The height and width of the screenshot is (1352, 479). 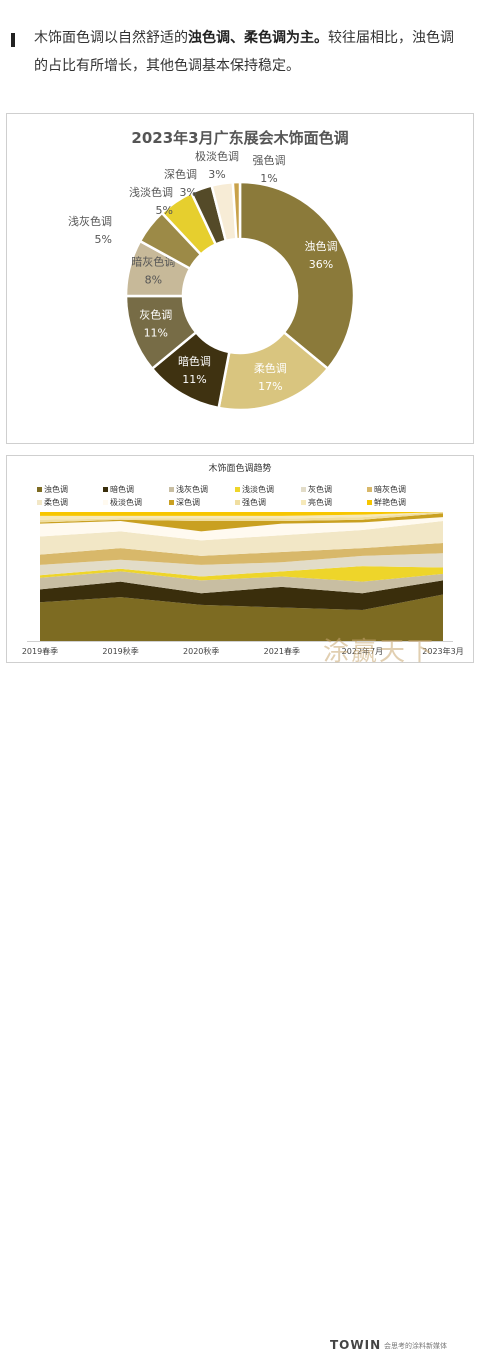 I want to click on legend-item-1: 暗色调, so click(x=118, y=489).